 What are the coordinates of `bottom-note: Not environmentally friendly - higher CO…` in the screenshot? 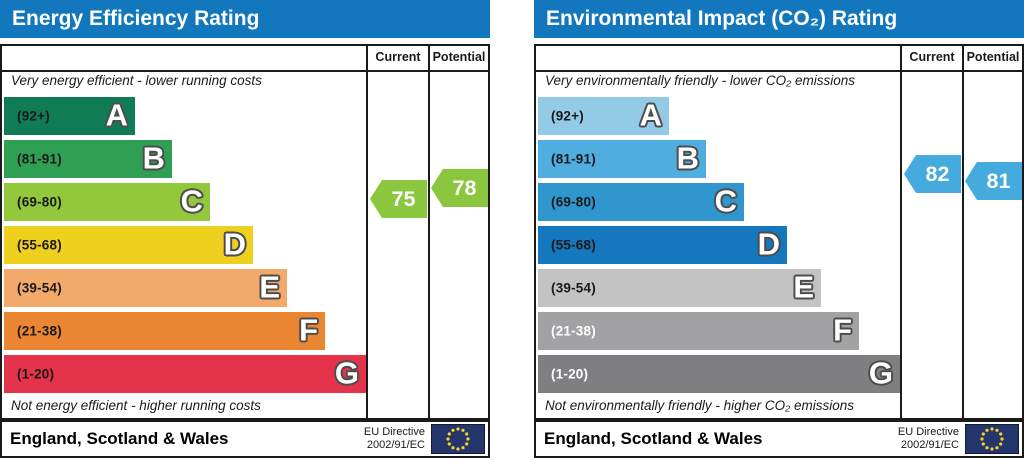 It's located at (700, 405).